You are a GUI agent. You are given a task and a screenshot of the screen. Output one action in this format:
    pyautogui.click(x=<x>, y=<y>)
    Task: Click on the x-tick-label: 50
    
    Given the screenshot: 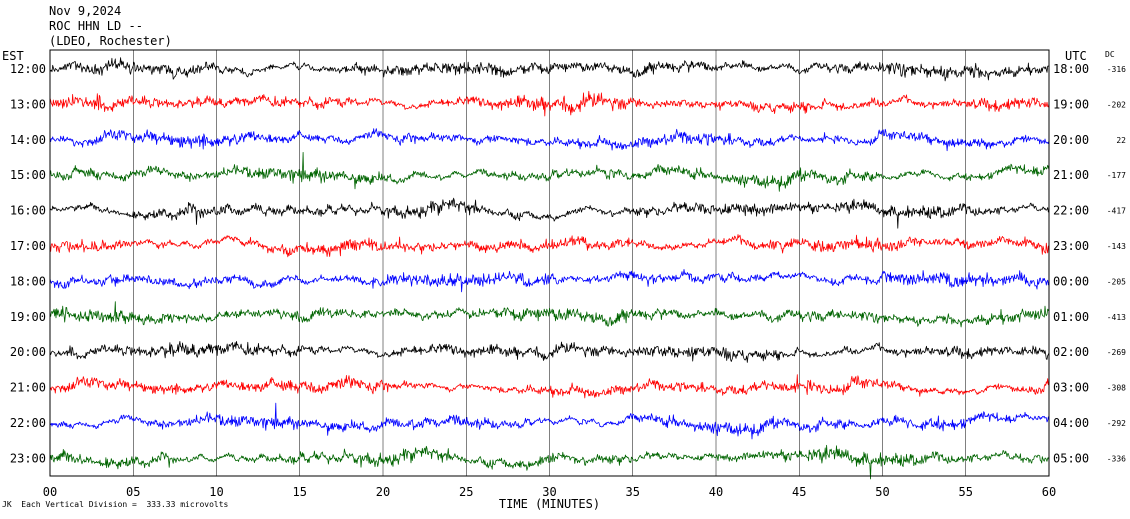 What is the action you would take?
    pyautogui.click(x=882, y=492)
    